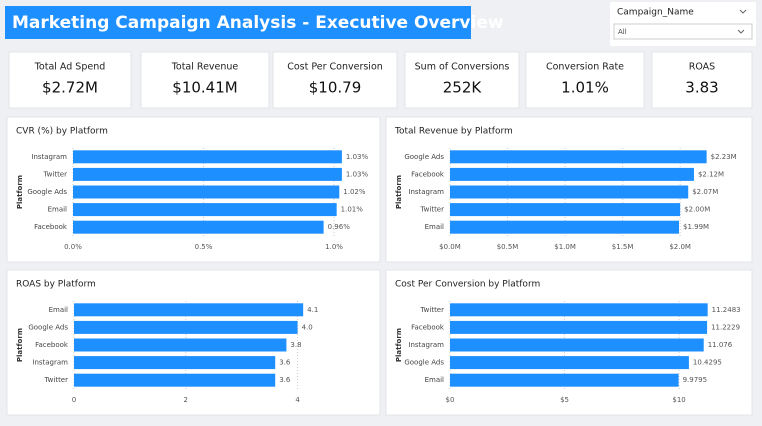 The width and height of the screenshot is (762, 426). Describe the element at coordinates (680, 247) in the screenshot. I see `x-tick-label: $2.0M` at that location.